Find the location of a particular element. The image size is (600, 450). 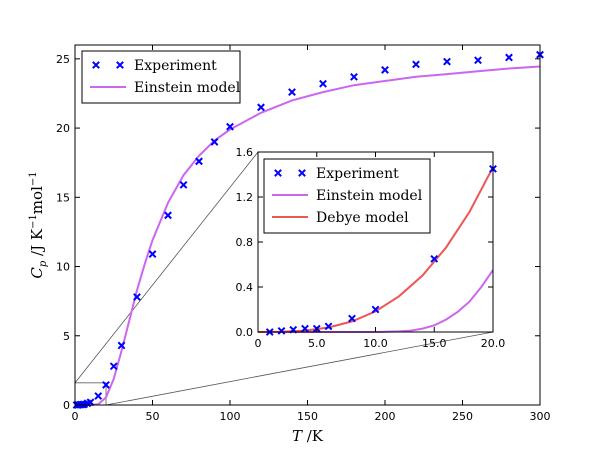

main-y-tick-label: 5 is located at coordinates (66, 336).